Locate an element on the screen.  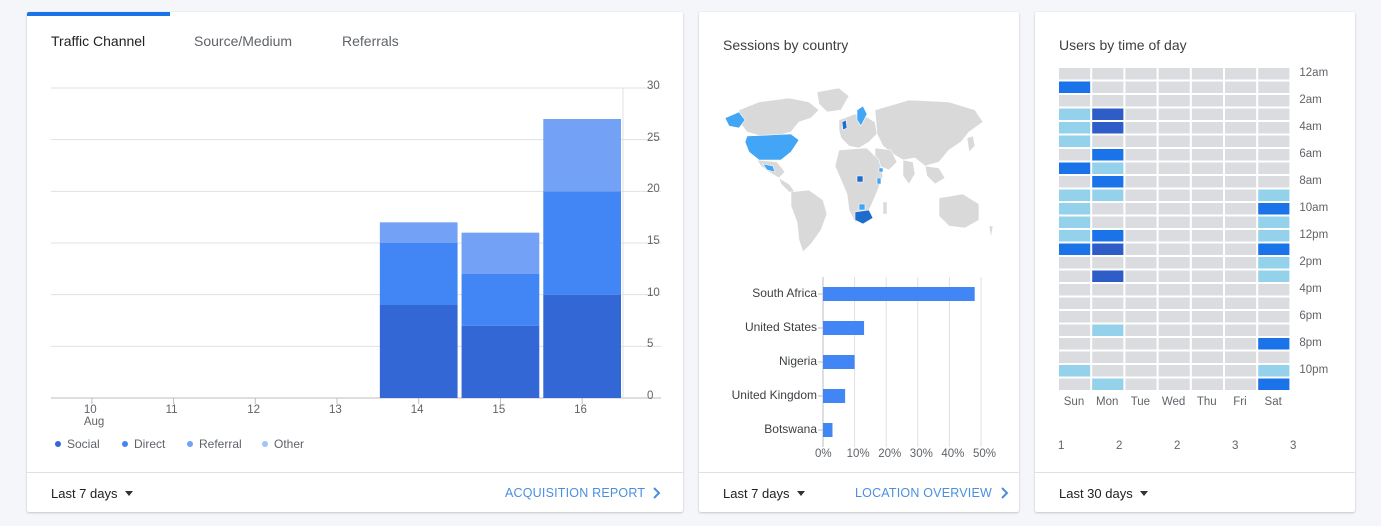
tab-referrals: Referrals is located at coordinates (370, 41).